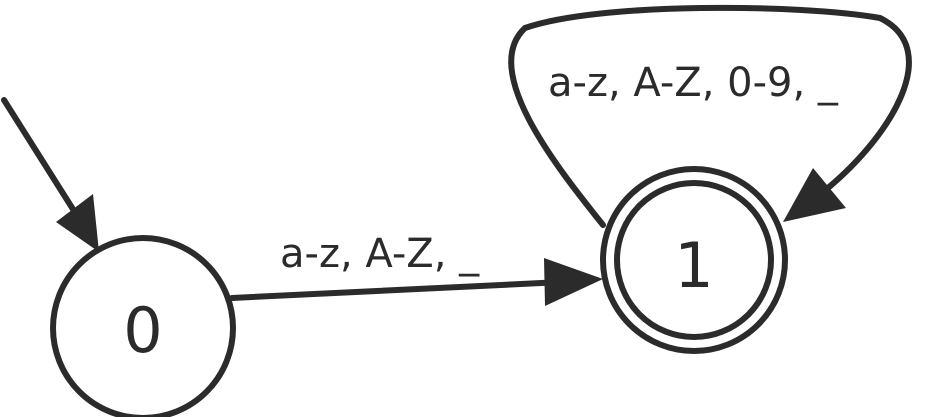 The height and width of the screenshot is (417, 944). What do you see at coordinates (142, 330) in the screenshot?
I see `state-0-label: 0` at bounding box center [142, 330].